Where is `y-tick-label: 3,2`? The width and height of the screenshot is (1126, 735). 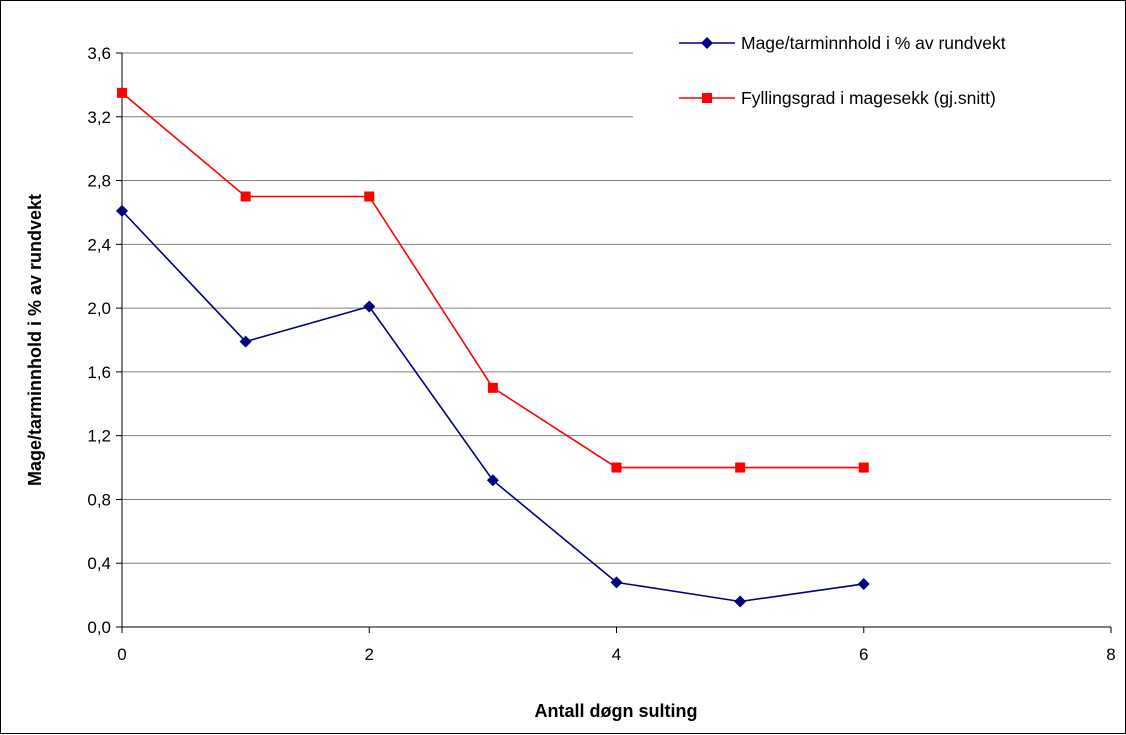
y-tick-label: 3,2 is located at coordinates (99, 117).